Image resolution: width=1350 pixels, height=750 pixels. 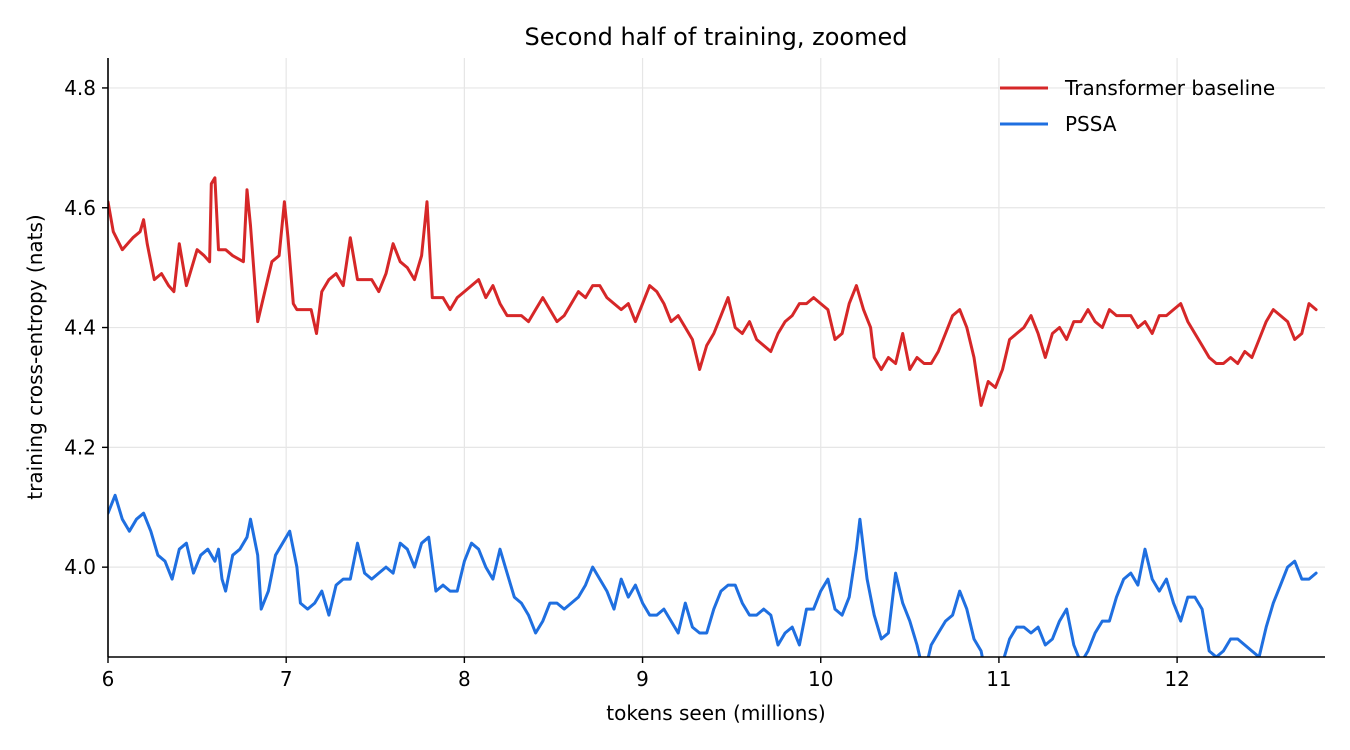 What do you see at coordinates (1169, 88) in the screenshot?
I see `legend-label-transformer: Transformer baseline` at bounding box center [1169, 88].